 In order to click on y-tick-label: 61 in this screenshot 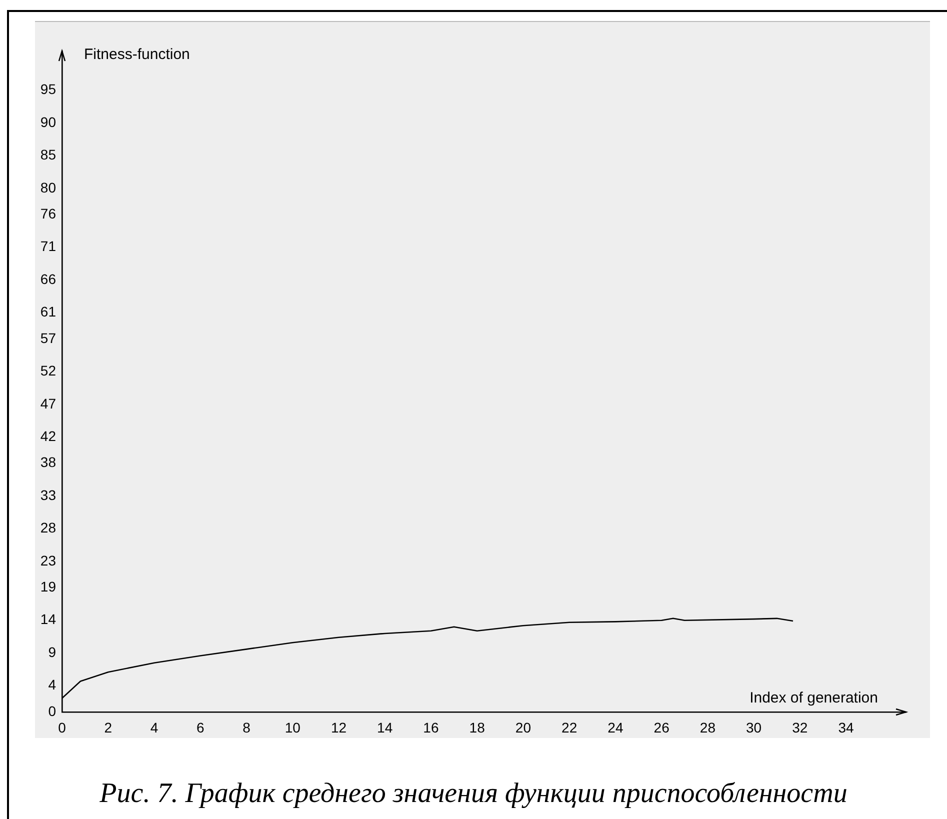, I will do `click(48, 312)`.